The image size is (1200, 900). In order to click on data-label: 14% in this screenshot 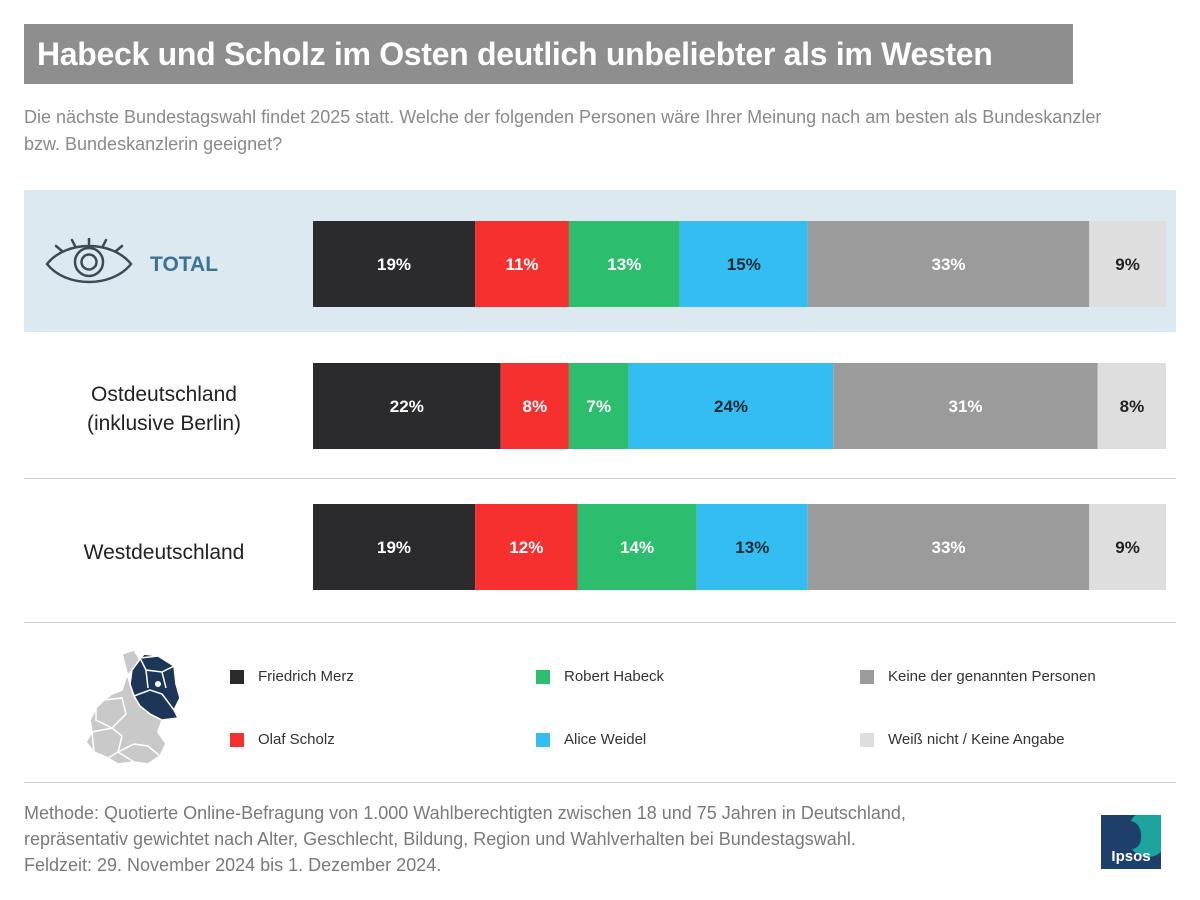, I will do `click(637, 547)`.